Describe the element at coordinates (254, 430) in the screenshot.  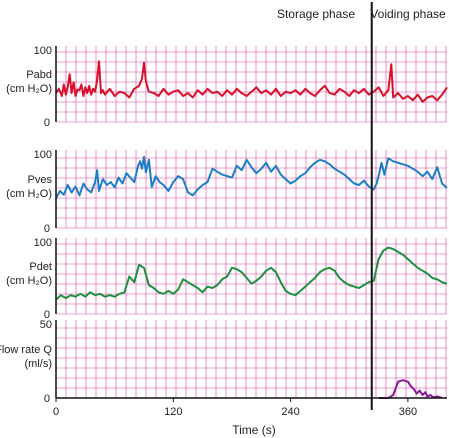
I see `x-axis-label: Time (s)` at that location.